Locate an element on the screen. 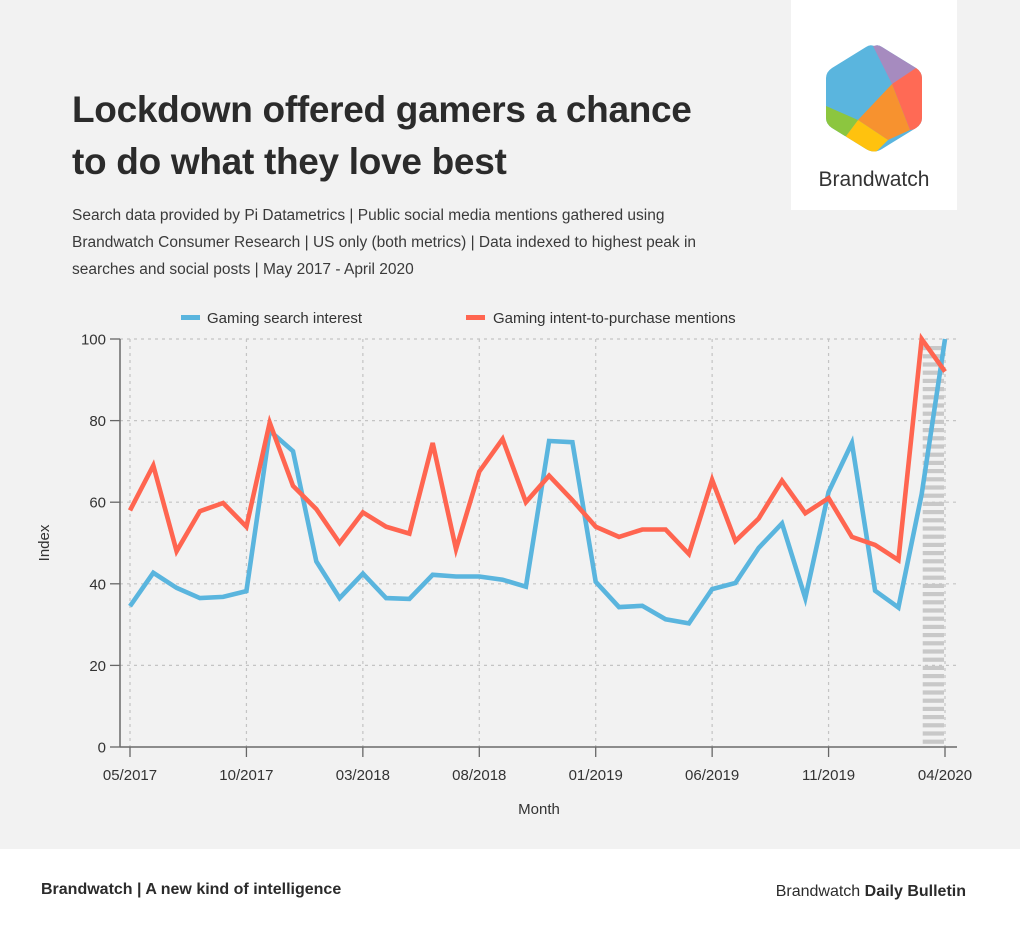 This screenshot has height=931, width=1020. logo-segment-red is located at coordinates (907, 97).